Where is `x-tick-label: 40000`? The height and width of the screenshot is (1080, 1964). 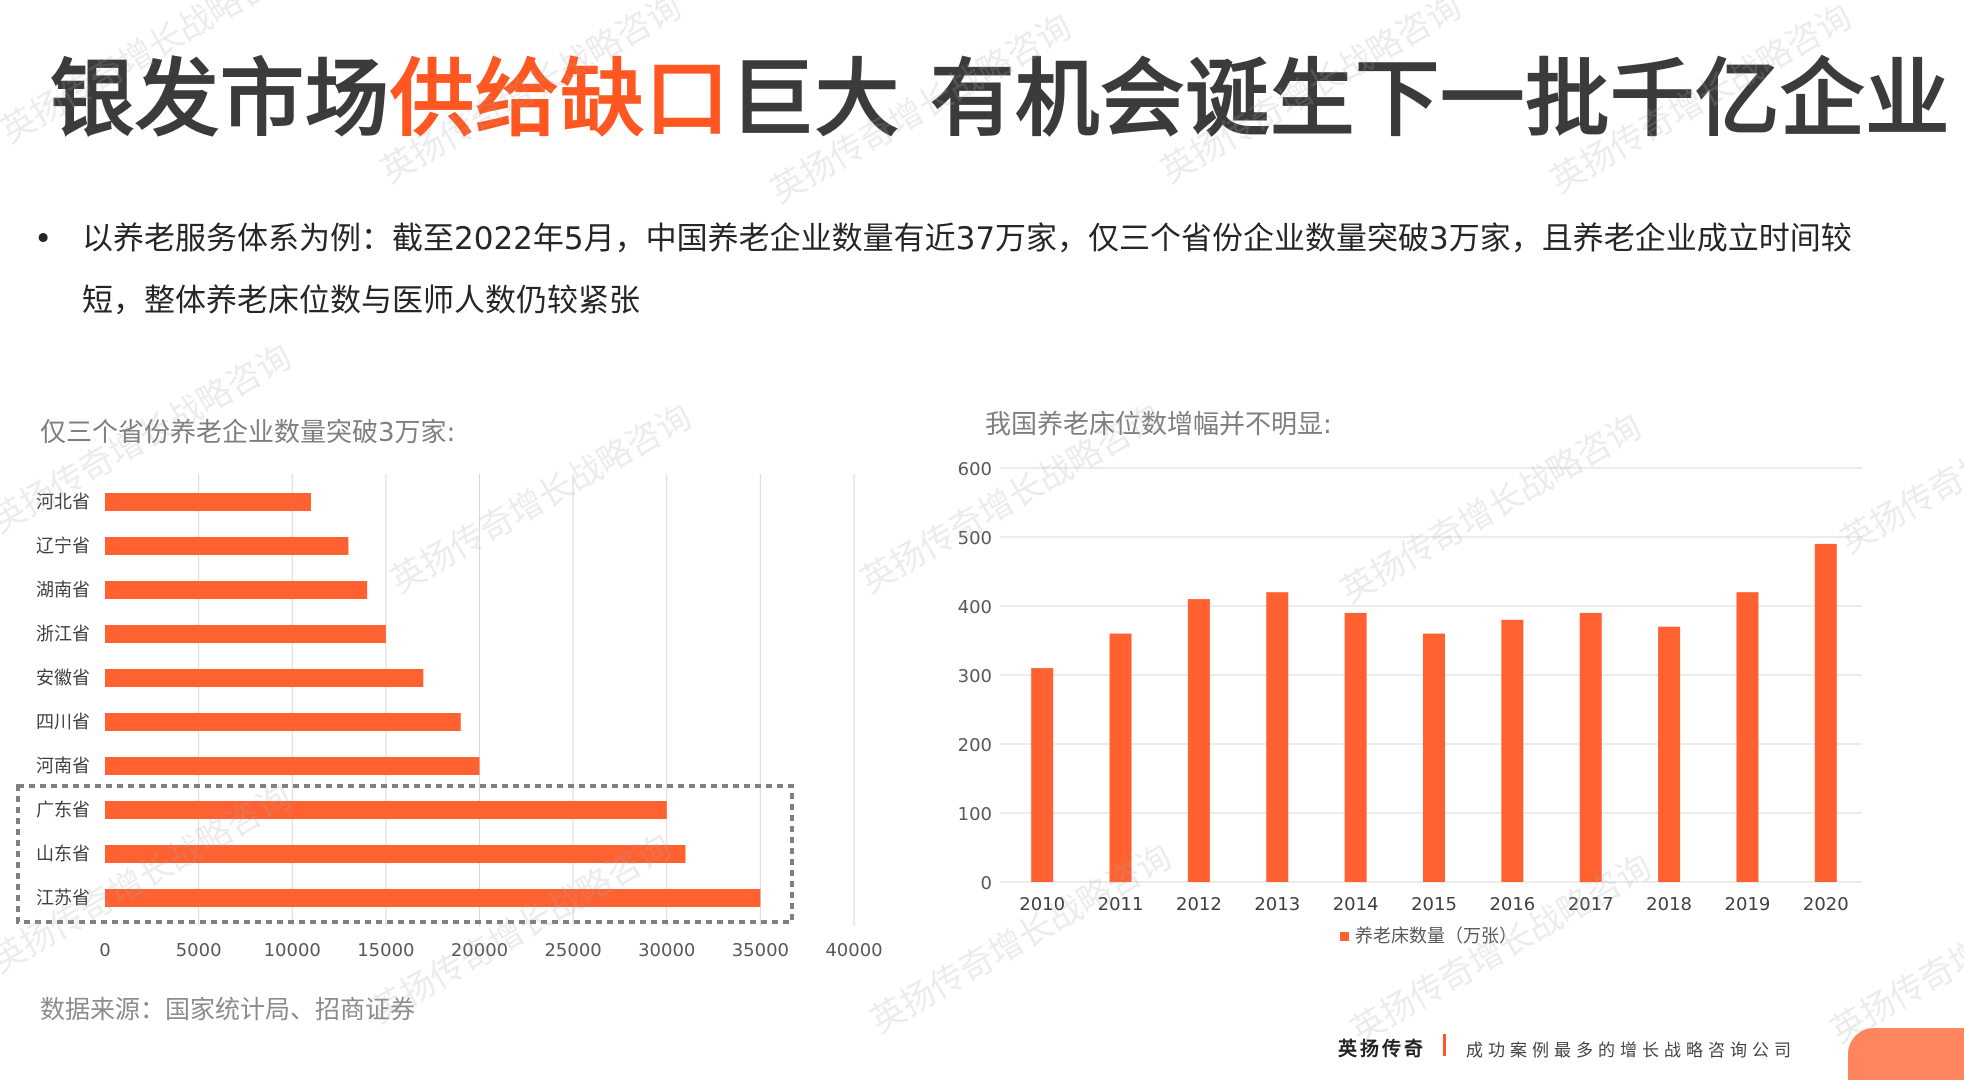 x-tick-label: 40000 is located at coordinates (853, 950).